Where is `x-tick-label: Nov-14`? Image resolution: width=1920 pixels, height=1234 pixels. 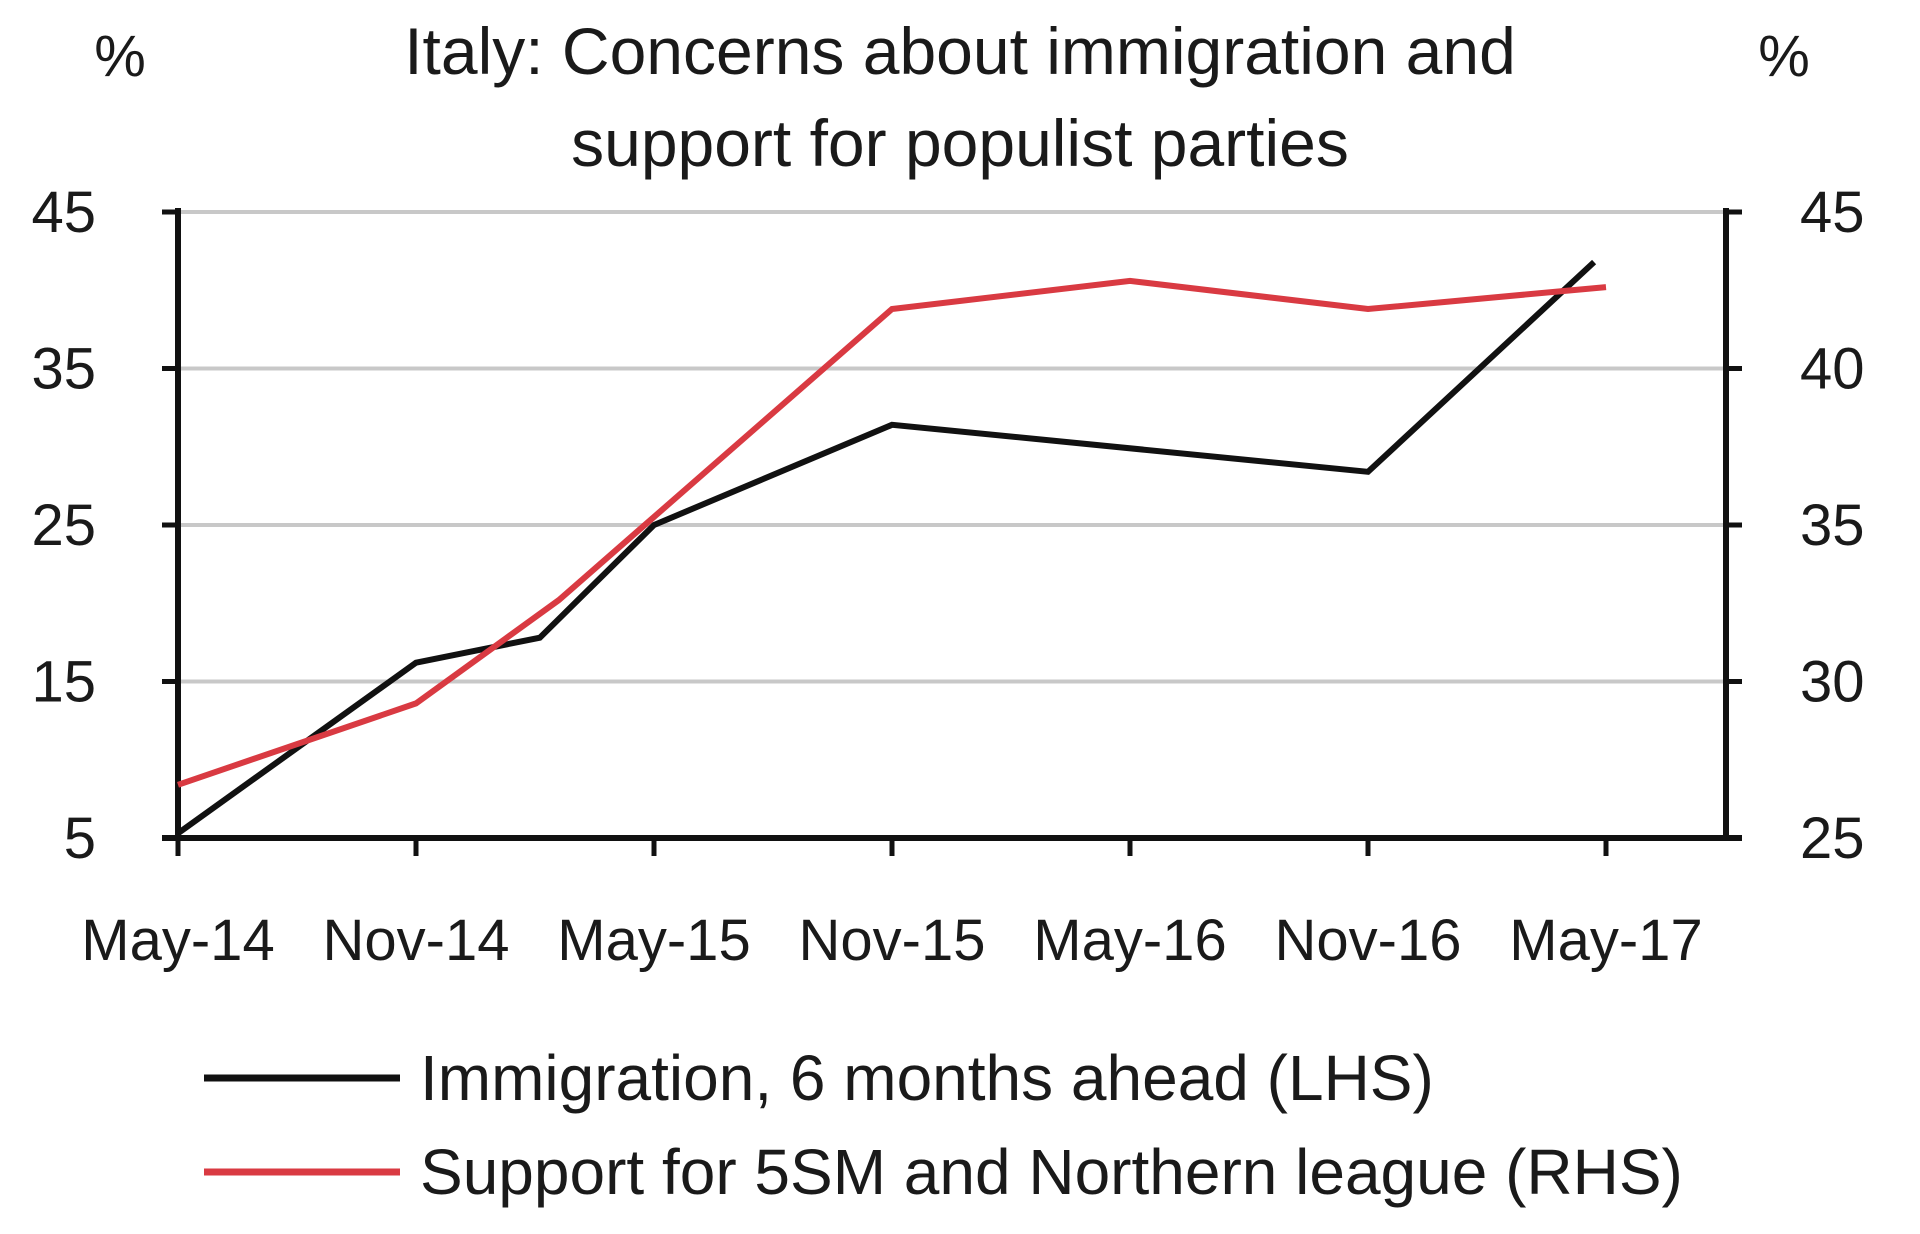 x-tick-label: Nov-14 is located at coordinates (416, 940).